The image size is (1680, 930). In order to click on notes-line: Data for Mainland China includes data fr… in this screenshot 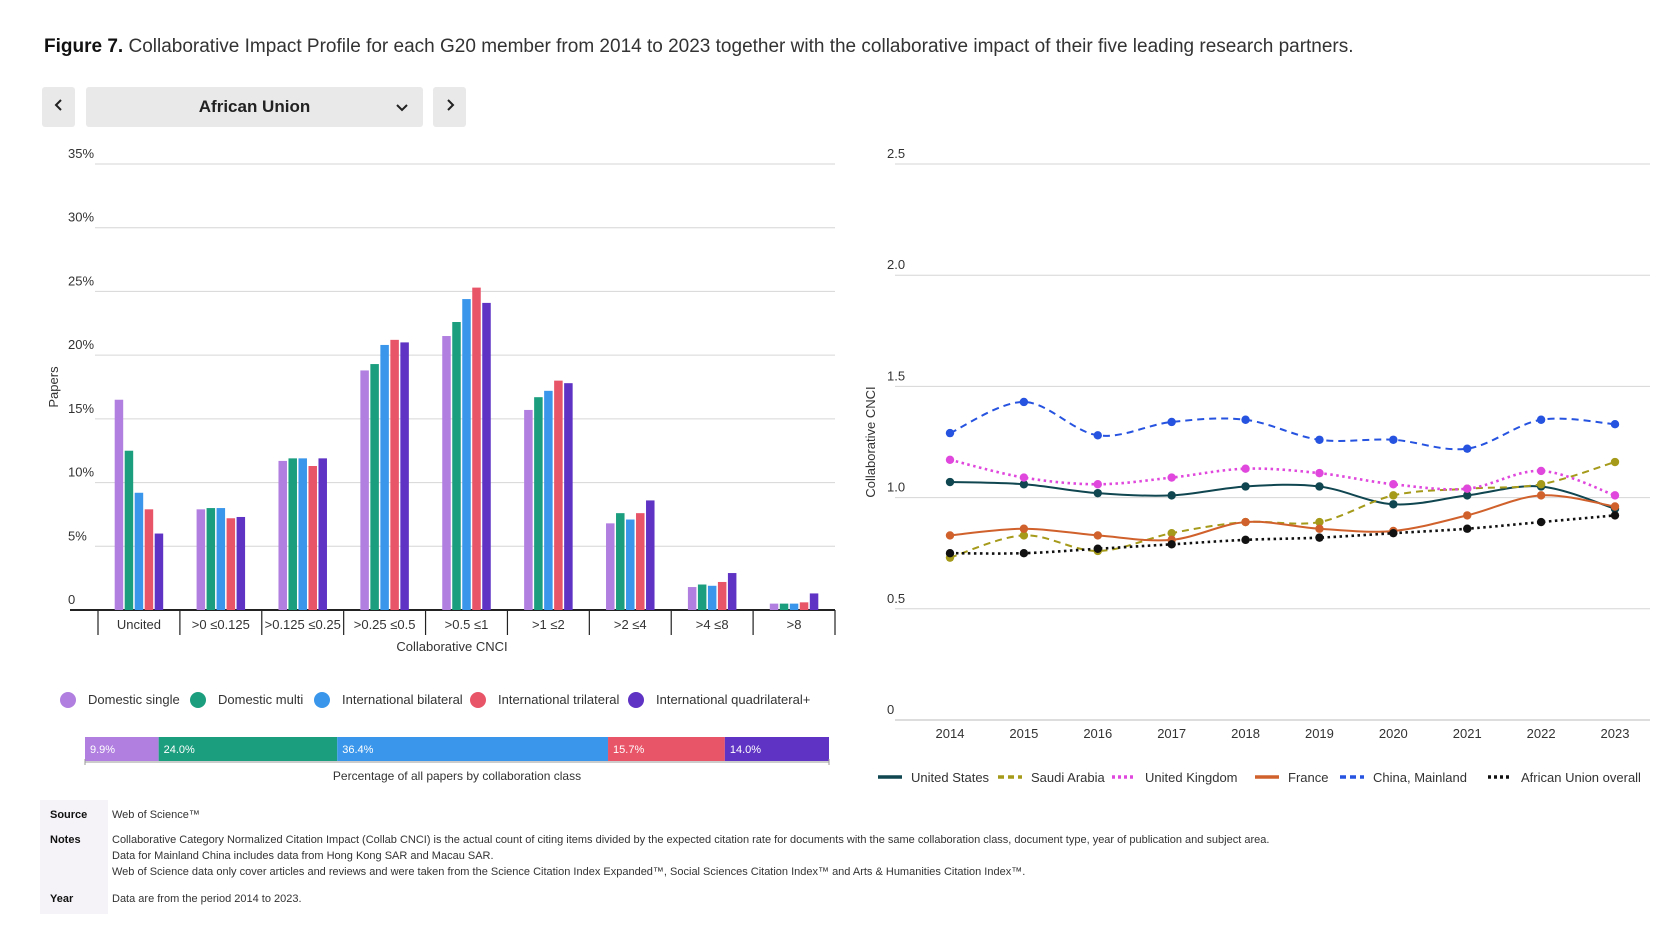, I will do `click(303, 856)`.